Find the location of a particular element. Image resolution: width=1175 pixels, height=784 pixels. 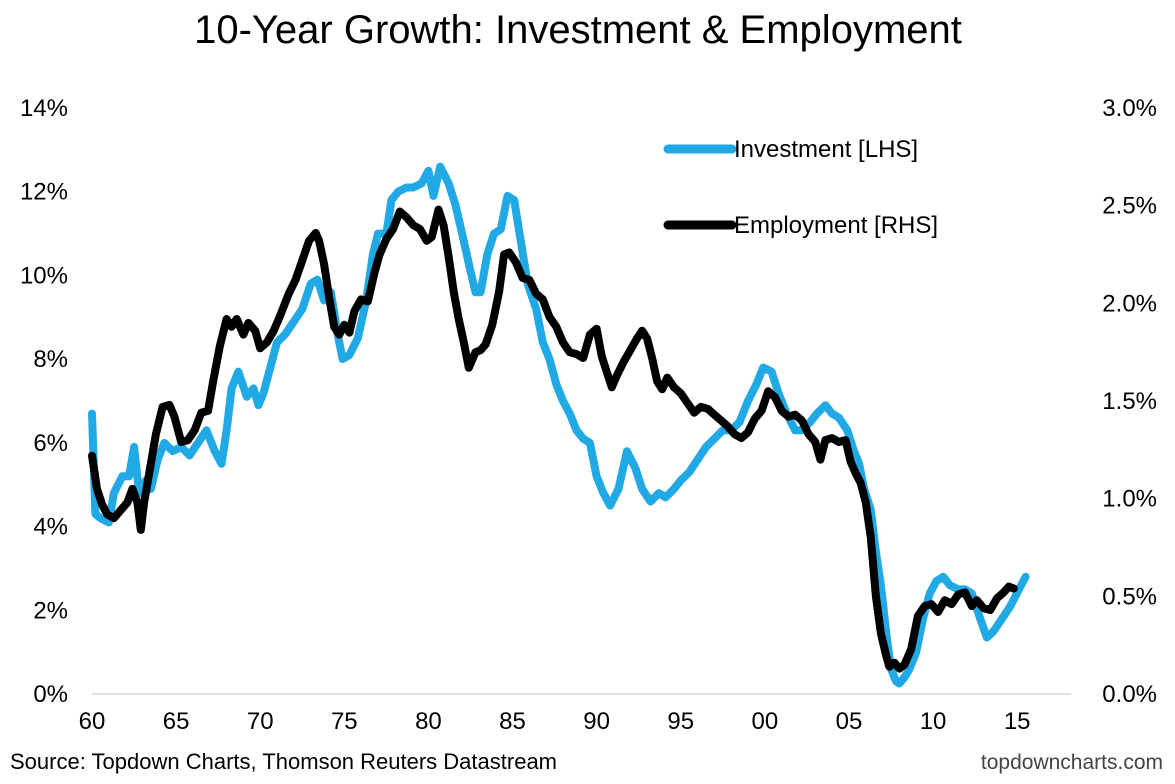

right-axis-tick-label: 3.0% is located at coordinates (1129, 108).